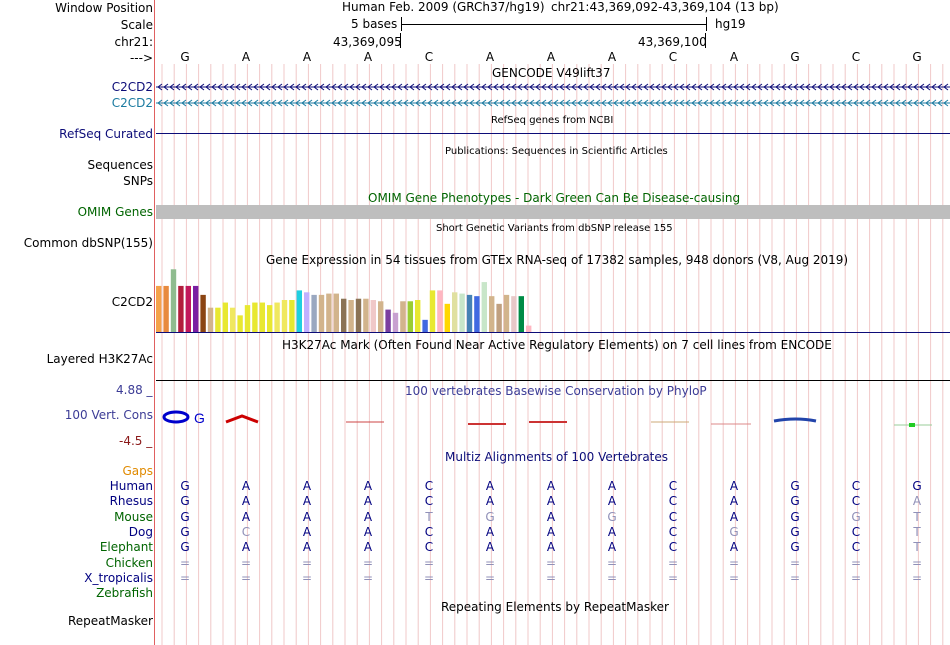  Describe the element at coordinates (132, 87) in the screenshot. I see `gencode-gene1-label: C2CD2` at that location.